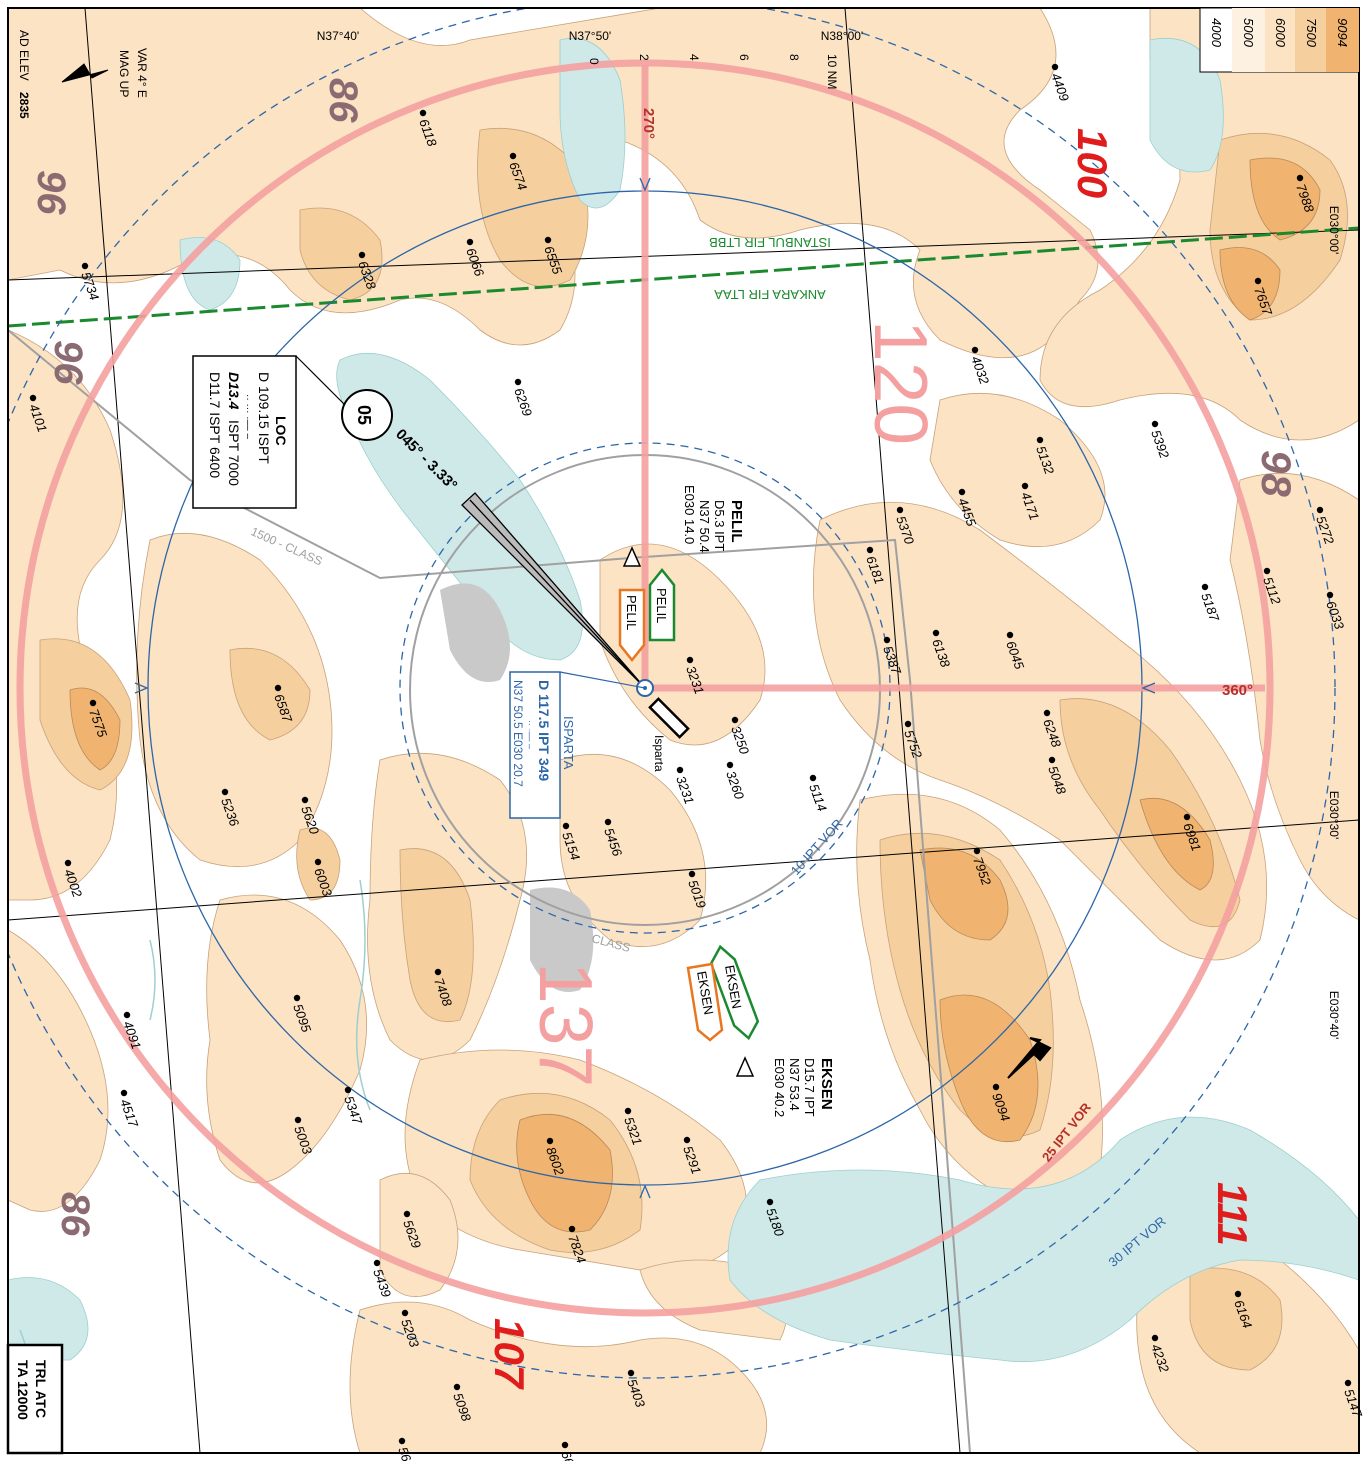 The height and width of the screenshot is (1461, 1367). What do you see at coordinates (659, 753) in the screenshot?
I see `vor-label: Isparta` at bounding box center [659, 753].